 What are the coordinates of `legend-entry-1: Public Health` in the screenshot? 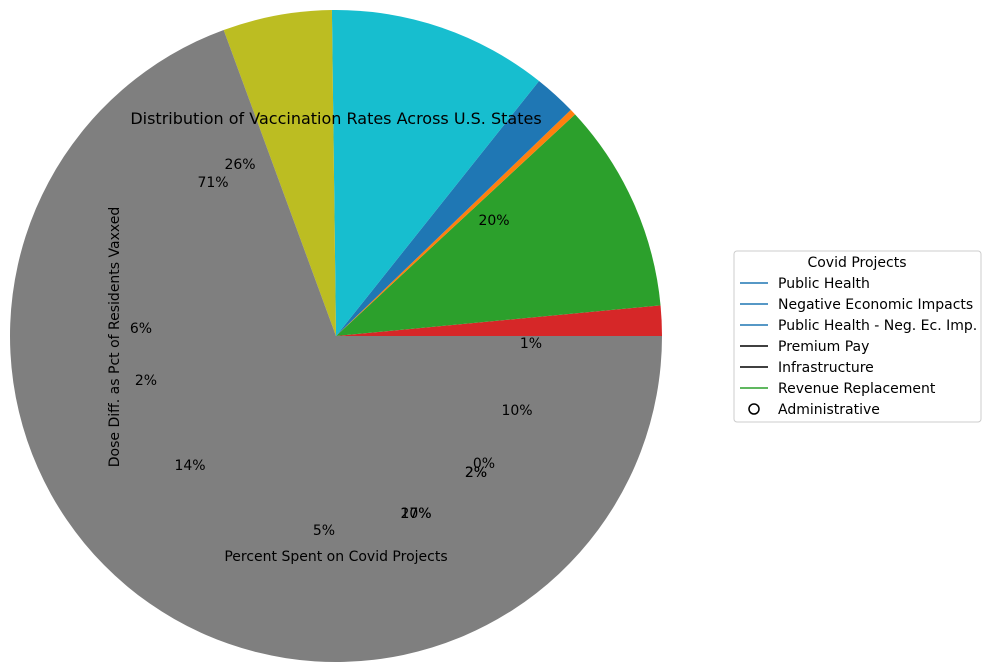 It's located at (824, 284).